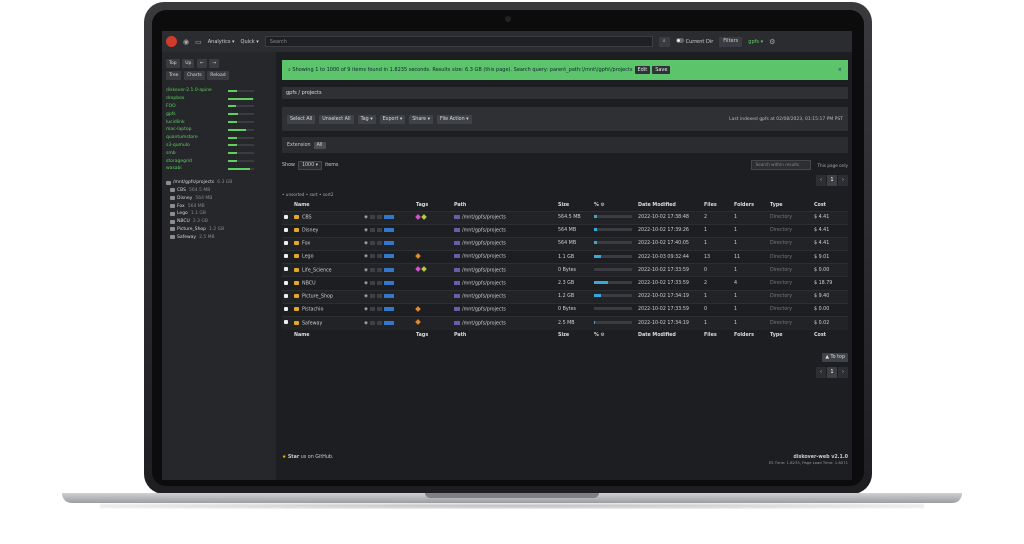 The height and width of the screenshot is (544, 1024). I want to click on search-button: ⌕, so click(664, 41).